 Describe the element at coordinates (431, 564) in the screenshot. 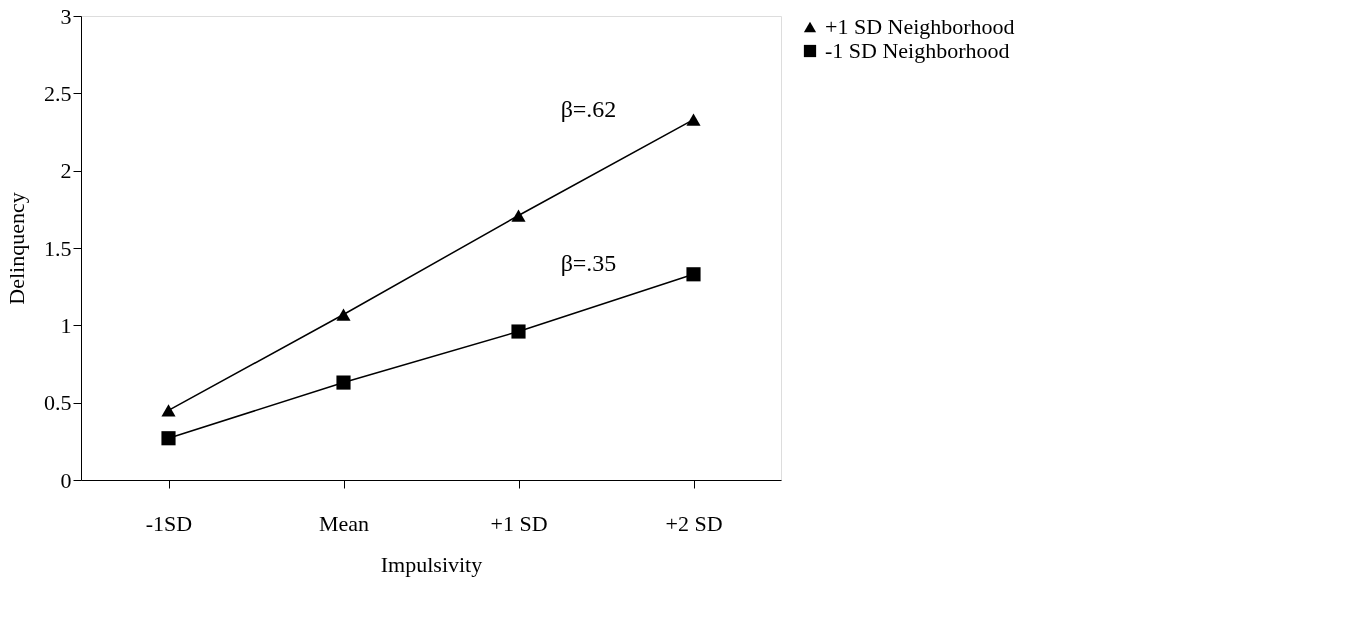

I see `x-axis-title: Impulsivity` at that location.